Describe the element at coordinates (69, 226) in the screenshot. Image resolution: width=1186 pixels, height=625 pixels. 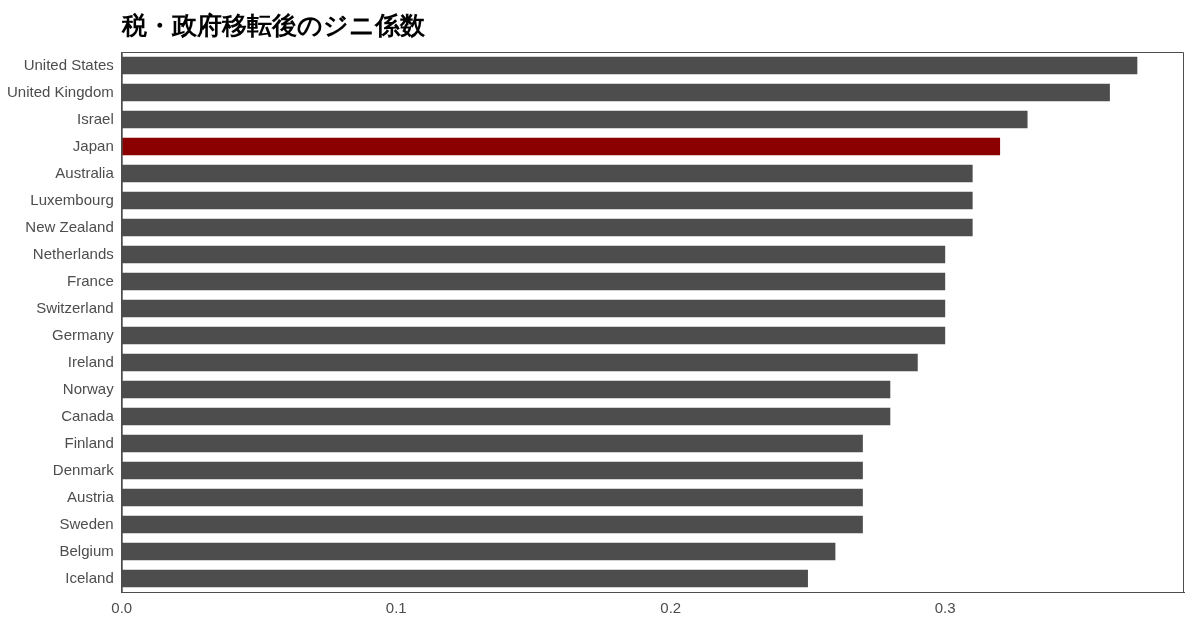
I see `y-tick-label: New Zealand` at that location.